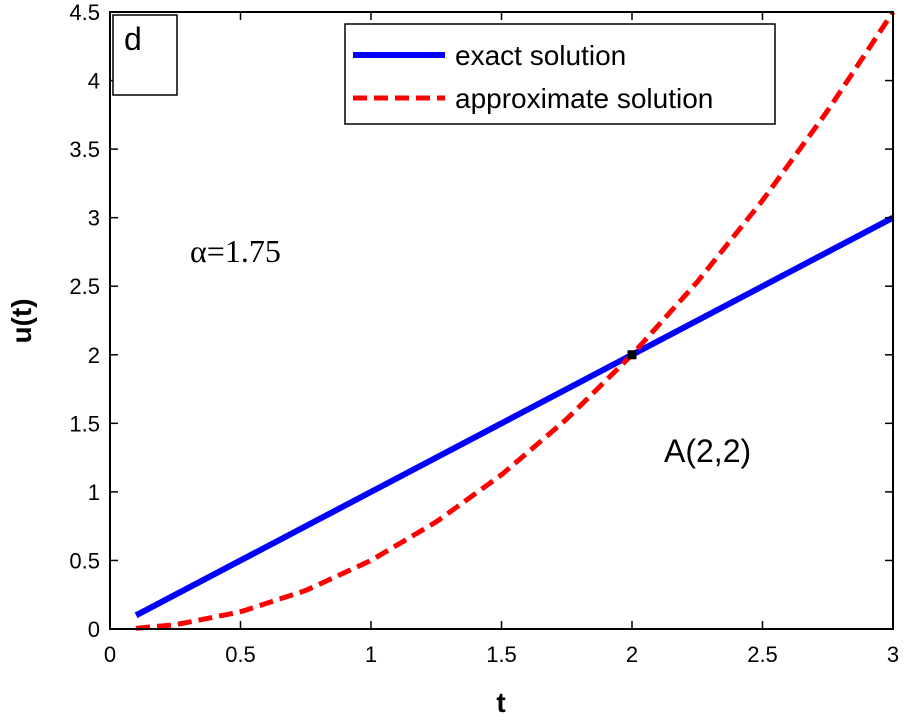  What do you see at coordinates (110, 654) in the screenshot?
I see `x-tick-label: 0` at bounding box center [110, 654].